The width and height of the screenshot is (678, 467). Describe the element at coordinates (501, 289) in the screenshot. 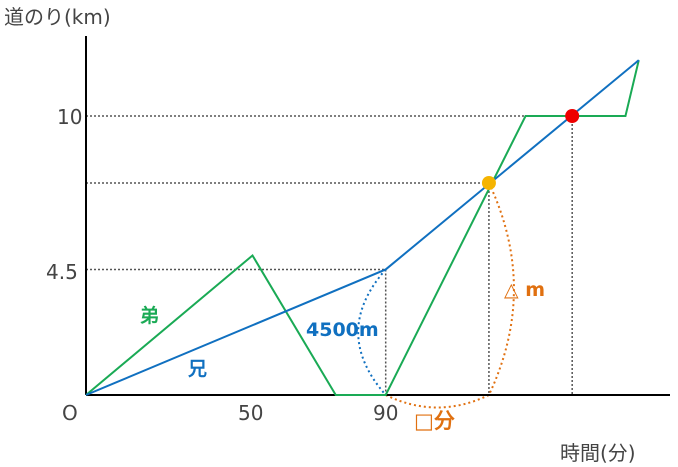

I see `distance-arc-unknown` at that location.